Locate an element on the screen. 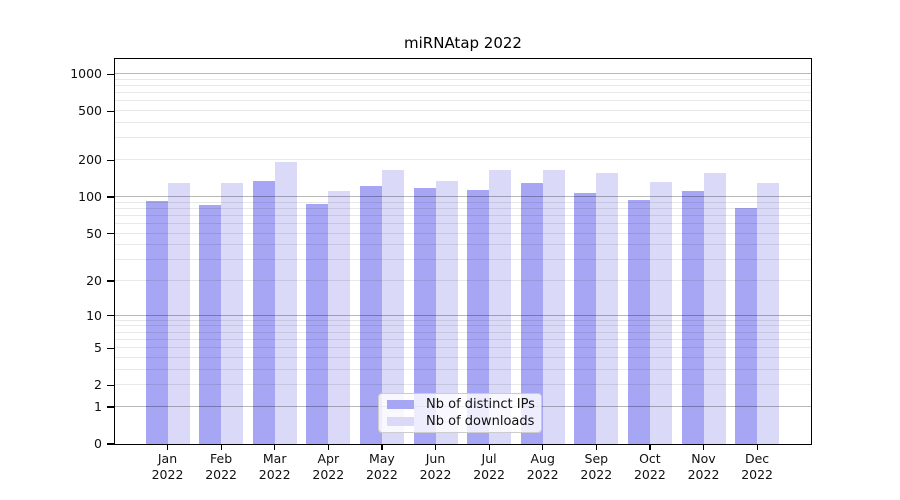  bar-distinct-ips-oct is located at coordinates (638, 321).